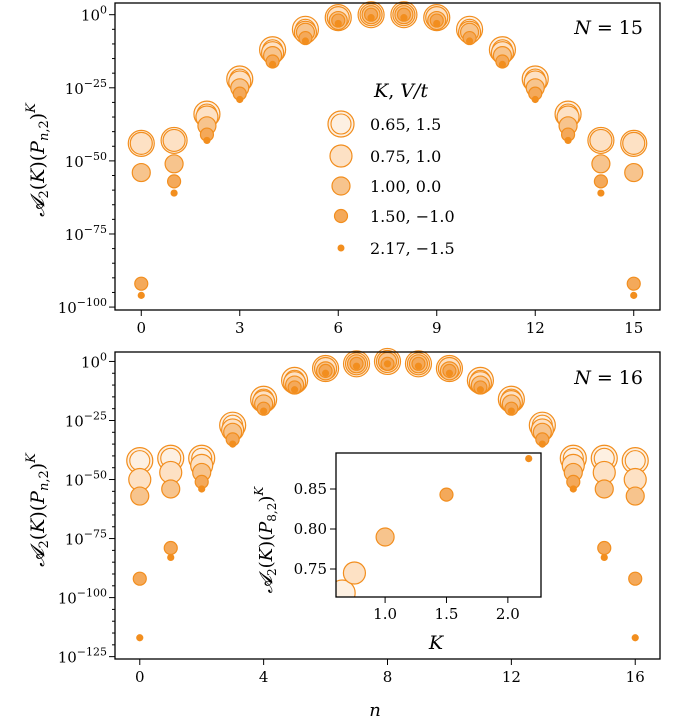 The image size is (688, 724). Describe the element at coordinates (375, 710) in the screenshot. I see `bottom-xlabel: n` at that location.